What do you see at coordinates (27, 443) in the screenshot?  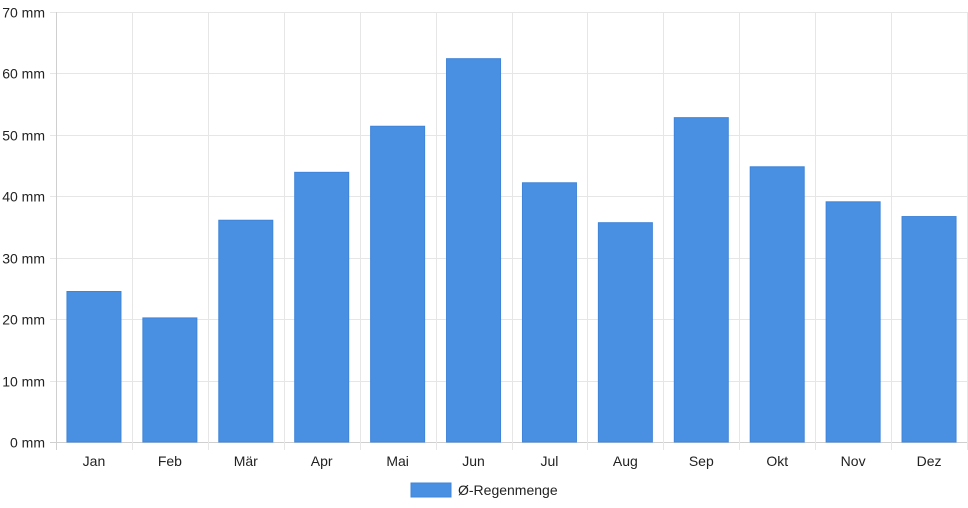 I see `y-tick-label: 0 mm` at bounding box center [27, 443].